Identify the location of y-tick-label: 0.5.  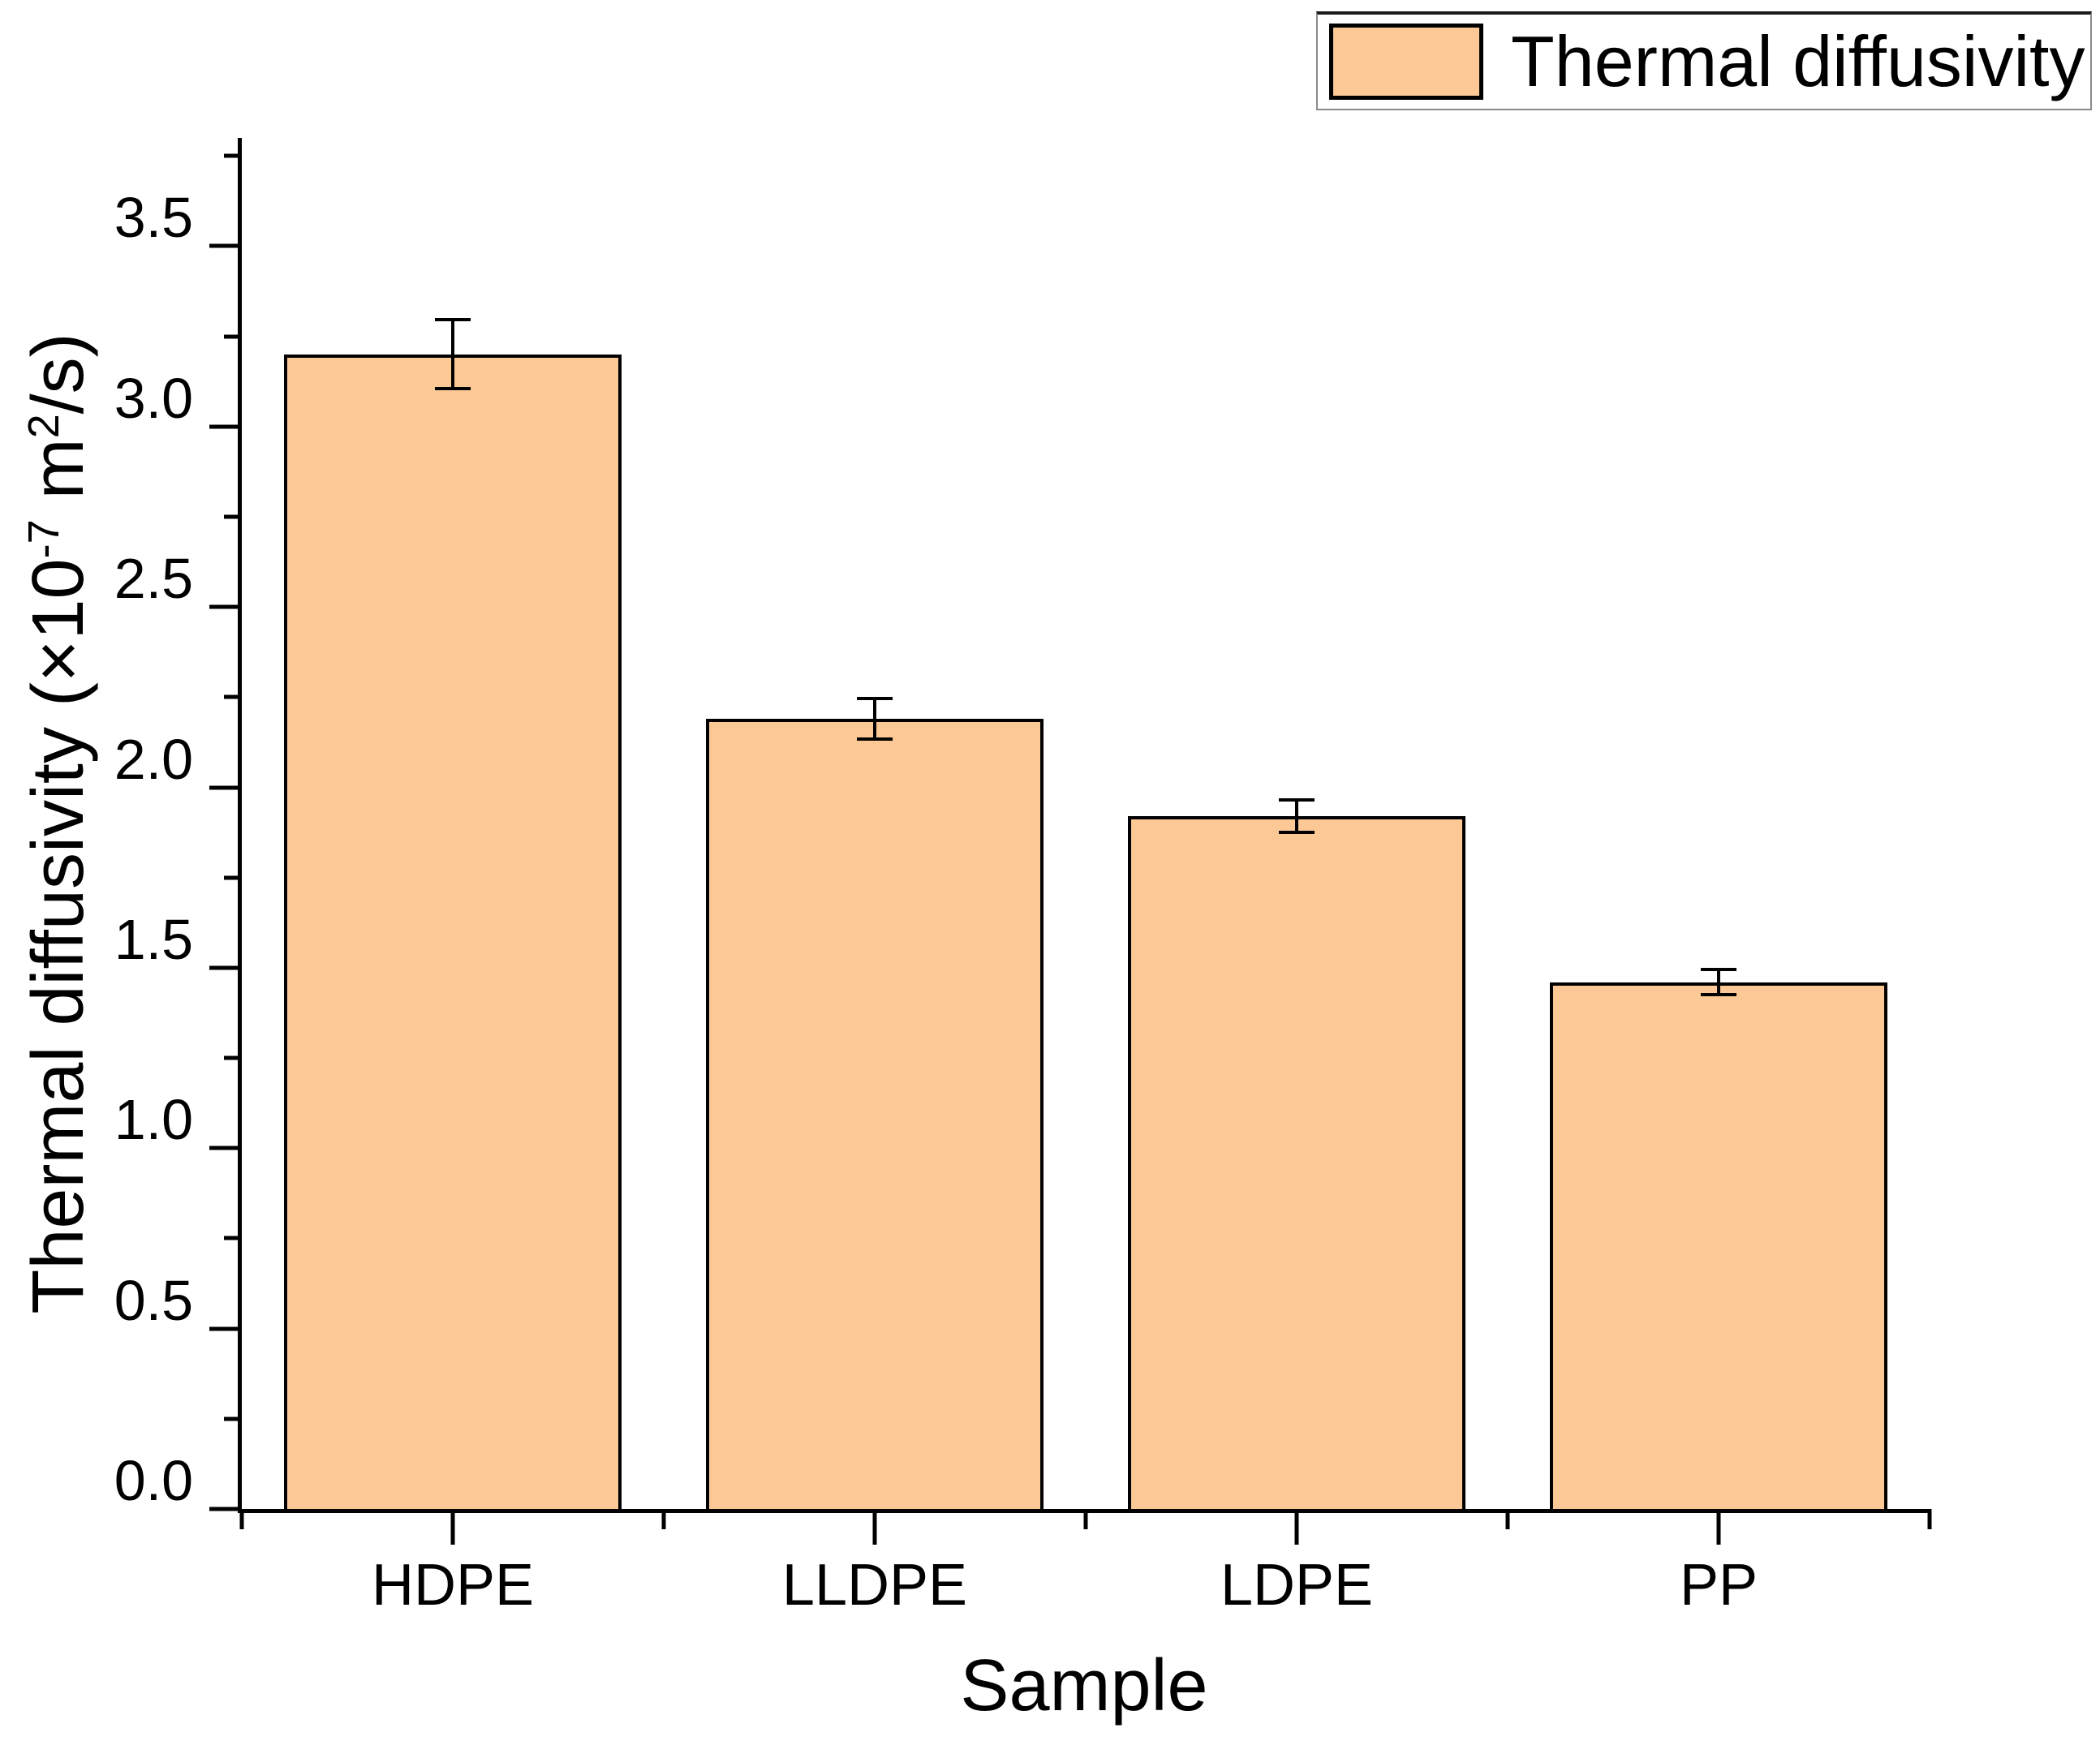
(153, 1300).